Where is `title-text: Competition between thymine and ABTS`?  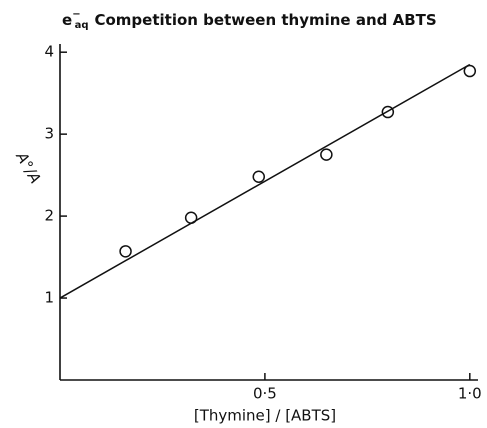
title-text: Competition between thymine and ABTS is located at coordinates (265, 20).